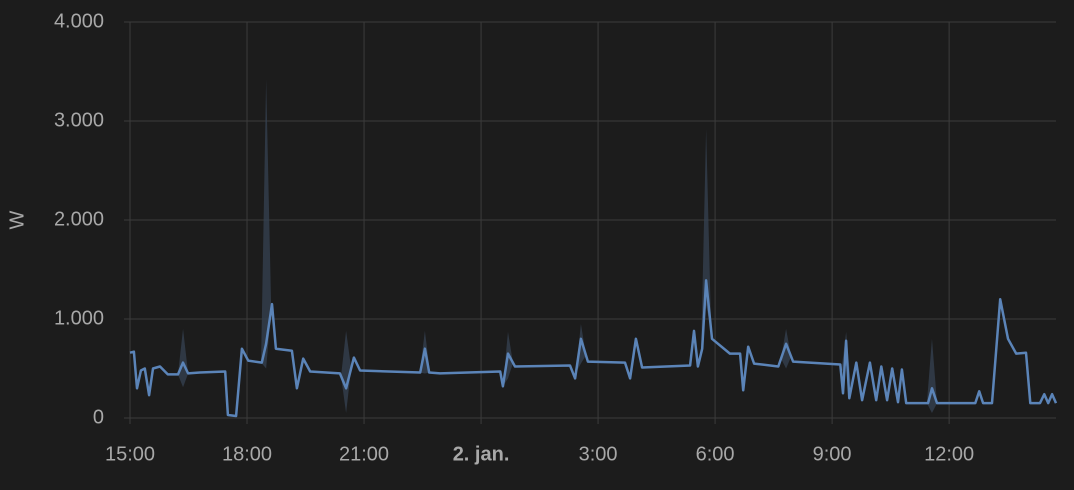  What do you see at coordinates (364, 454) in the screenshot?
I see `x-tick-label: 21:00` at bounding box center [364, 454].